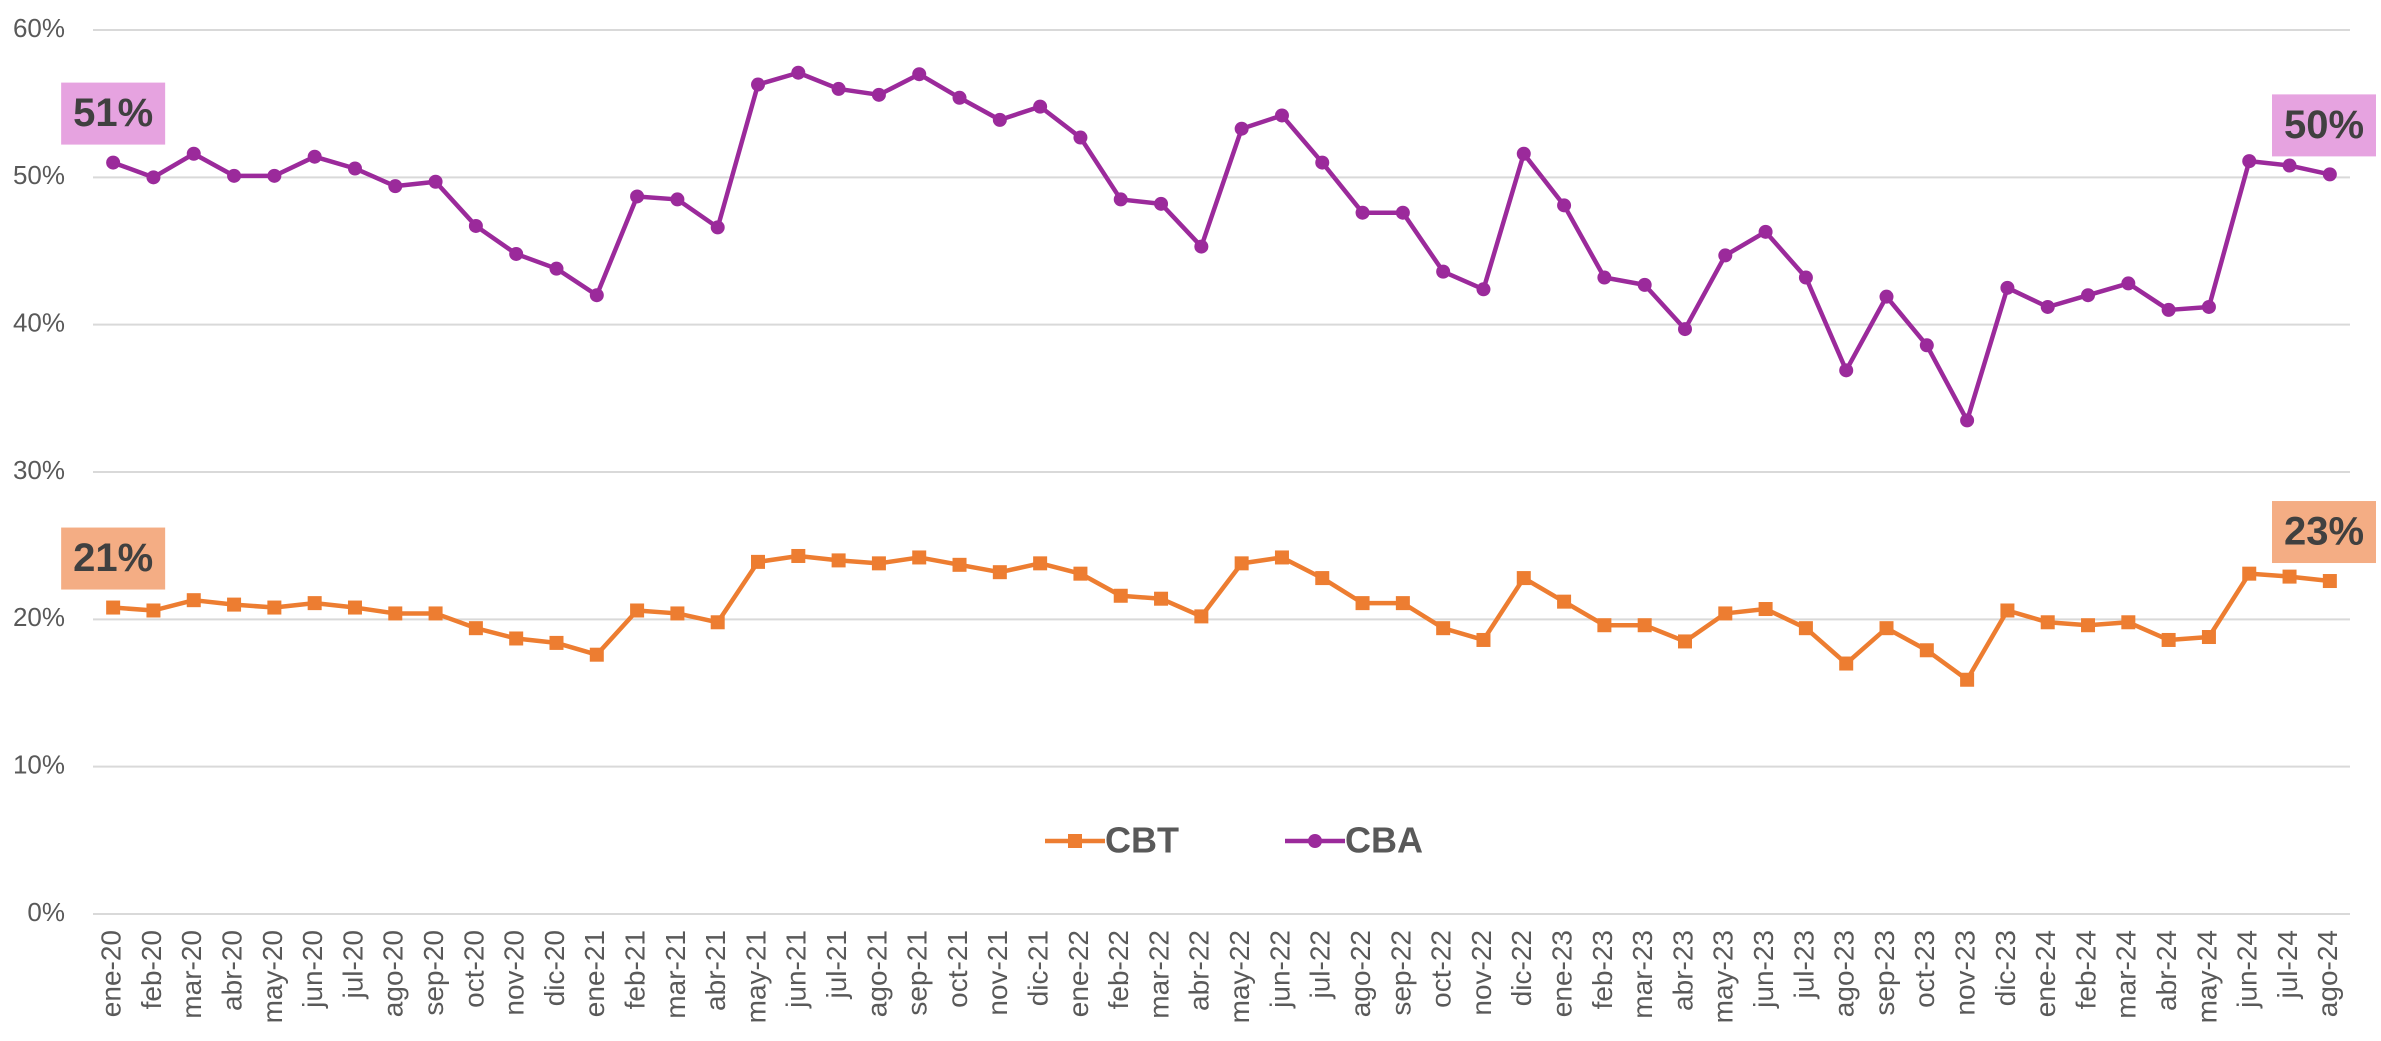 The image size is (2381, 1041). I want to click on y-tick-label: 10%, so click(39, 765).